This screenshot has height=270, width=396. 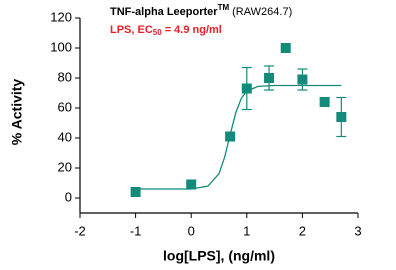 I want to click on chart-subtitle: LPS, EC50 = 4.9 ng/ml, so click(x=166, y=30).